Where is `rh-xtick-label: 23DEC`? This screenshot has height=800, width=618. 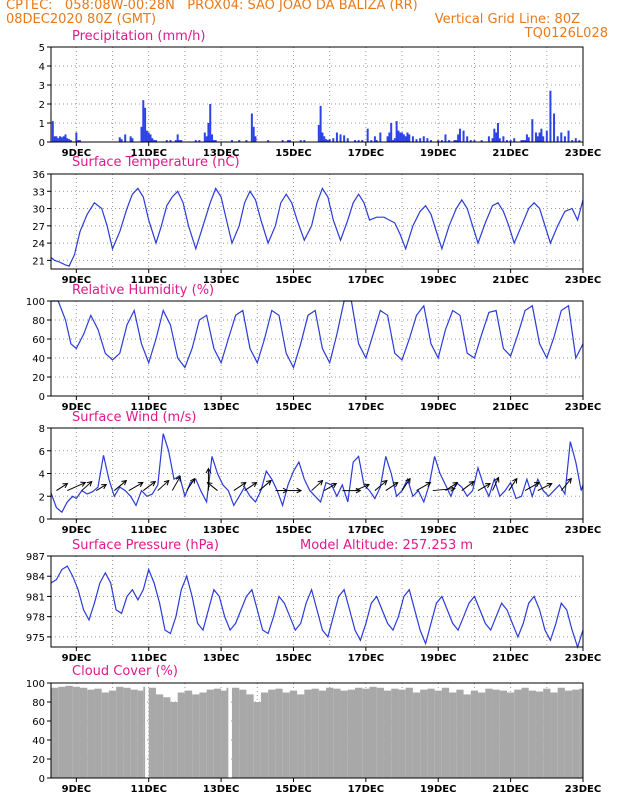
rh-xtick-label: 23DEC is located at coordinates (583, 407).